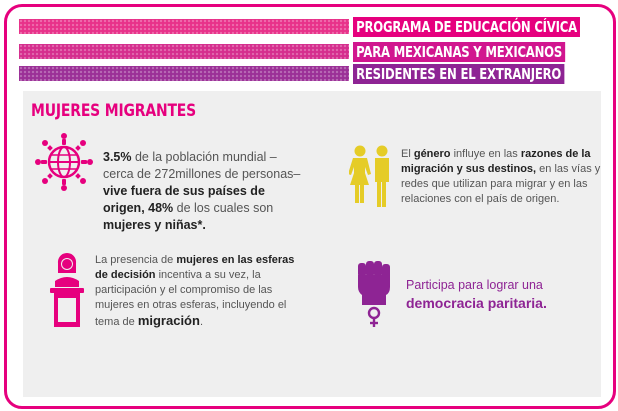 This screenshot has height=411, width=618. What do you see at coordinates (64, 162) in the screenshot?
I see `globe-people-icon` at bounding box center [64, 162].